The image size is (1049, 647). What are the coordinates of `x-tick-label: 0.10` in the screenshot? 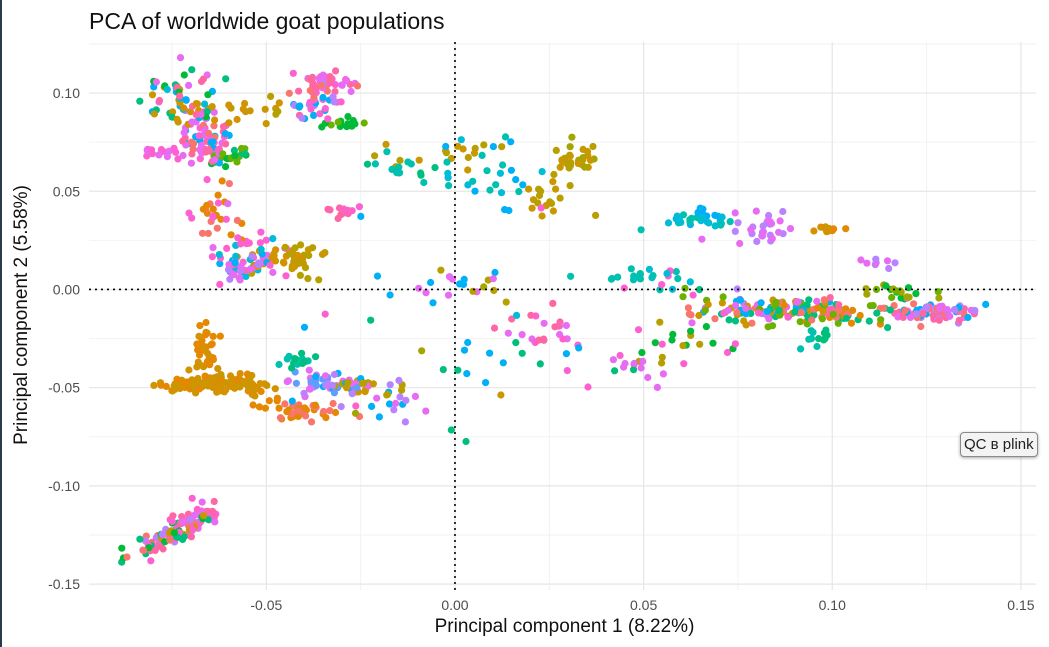 It's located at (832, 605).